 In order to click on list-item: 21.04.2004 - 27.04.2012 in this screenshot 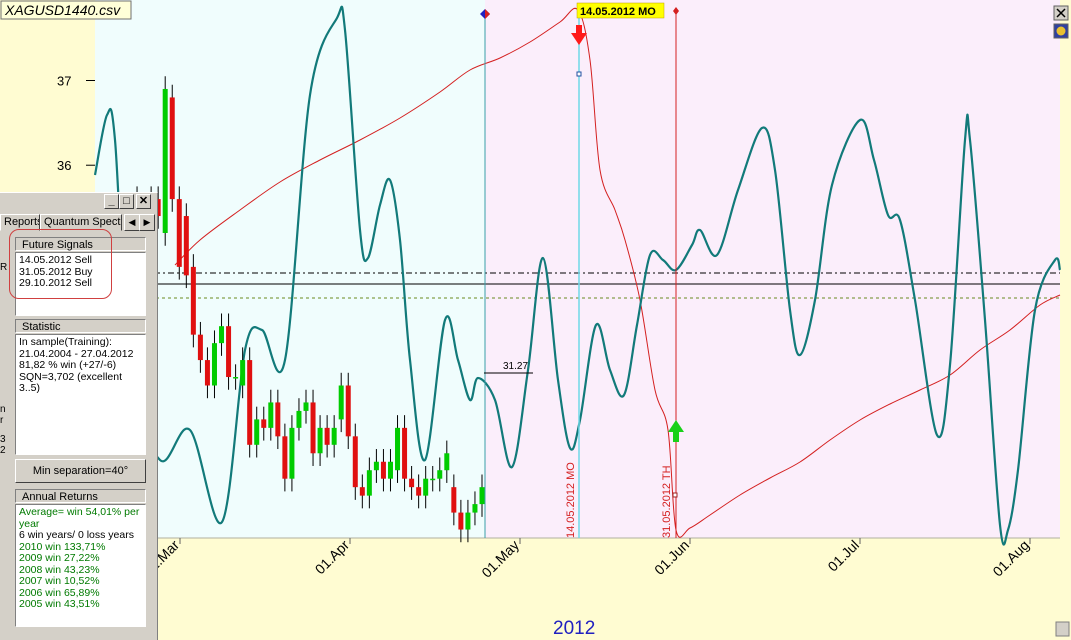, I will do `click(76, 353)`.